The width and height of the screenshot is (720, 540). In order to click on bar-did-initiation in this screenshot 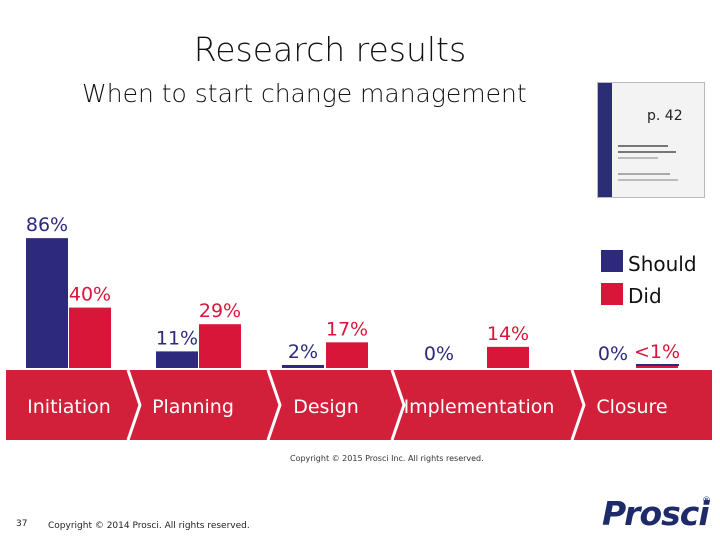, I will do `click(90, 337)`.